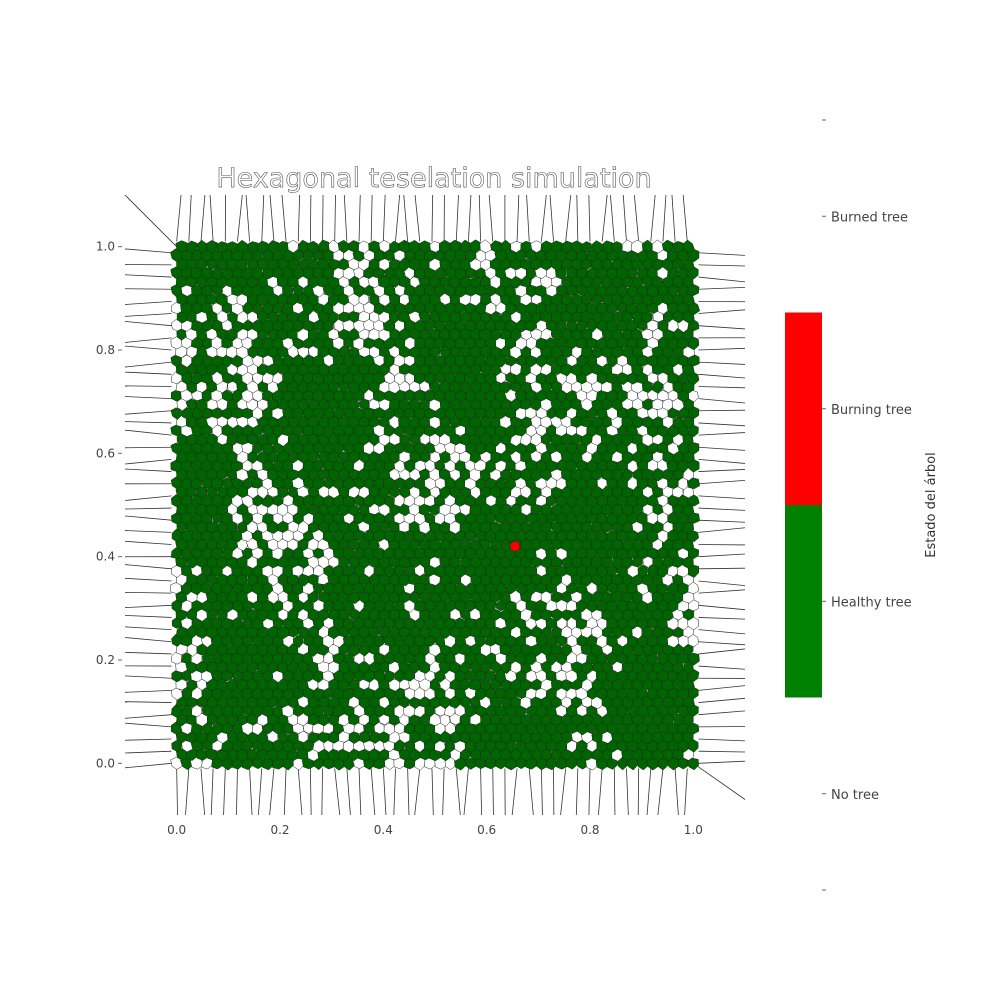 This screenshot has height=1000, width=1000. What do you see at coordinates (931, 505) in the screenshot?
I see `colorbar-label: Estado del árbol` at bounding box center [931, 505].